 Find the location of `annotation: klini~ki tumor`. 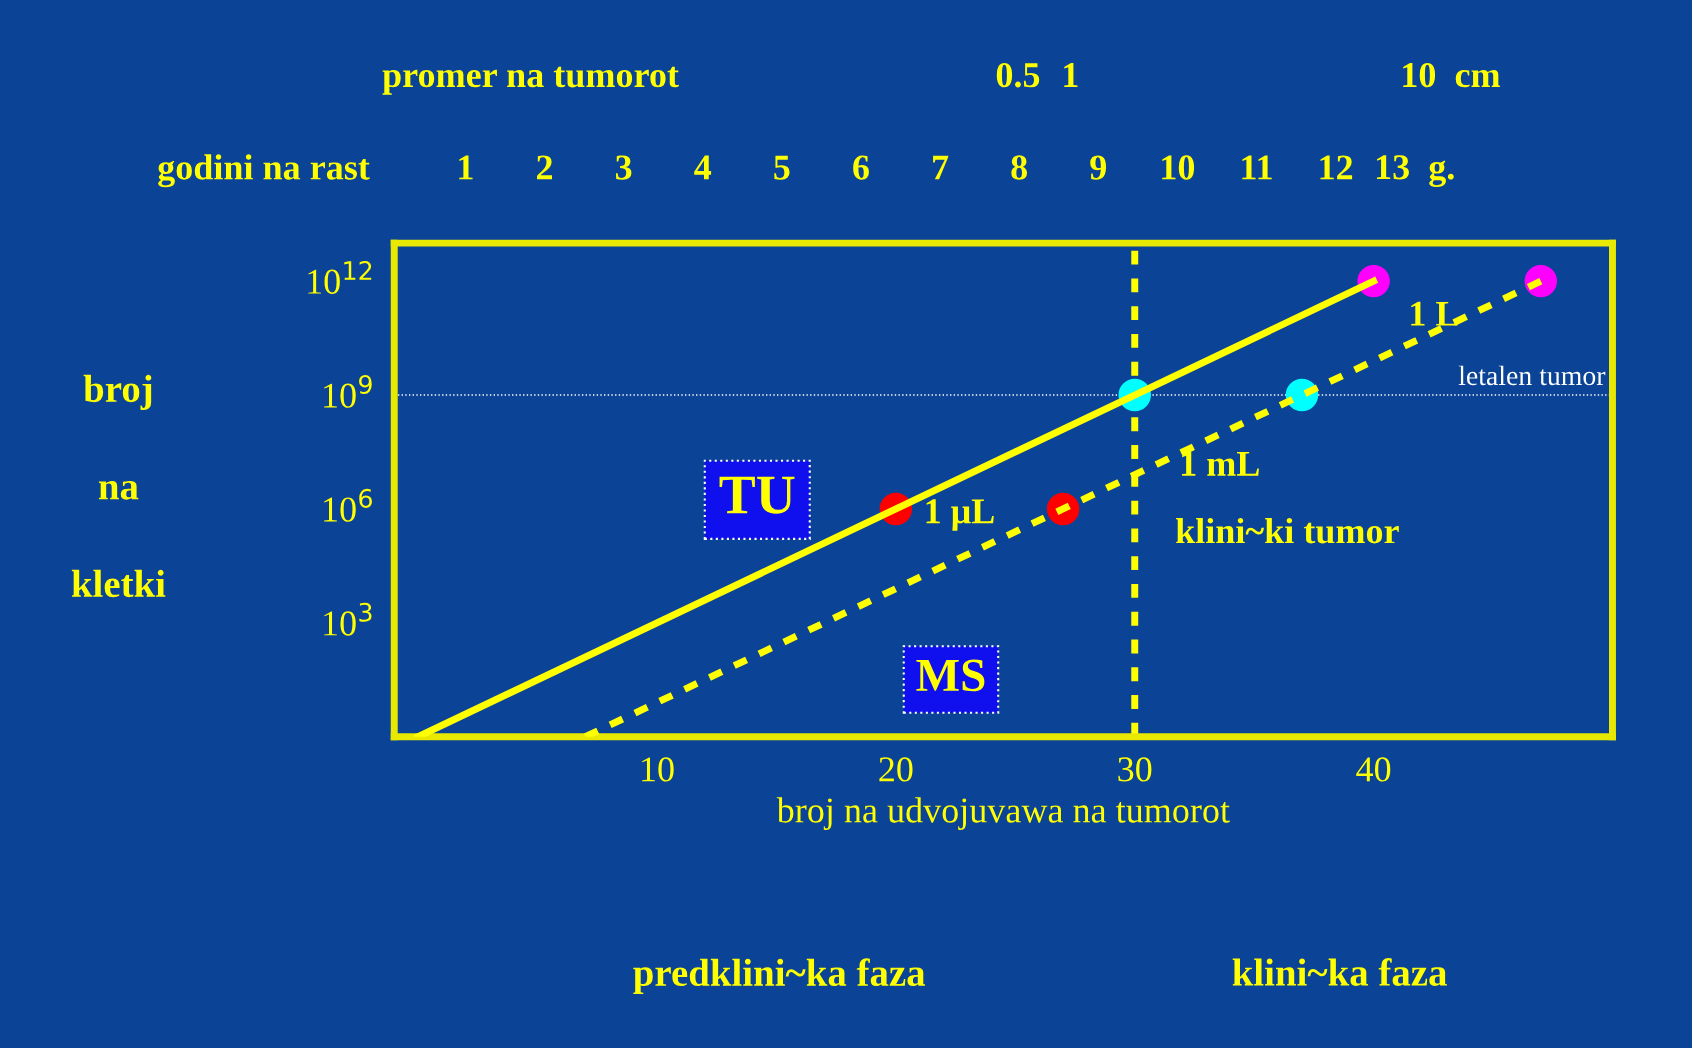

annotation: klini~ki tumor is located at coordinates (1287, 530).